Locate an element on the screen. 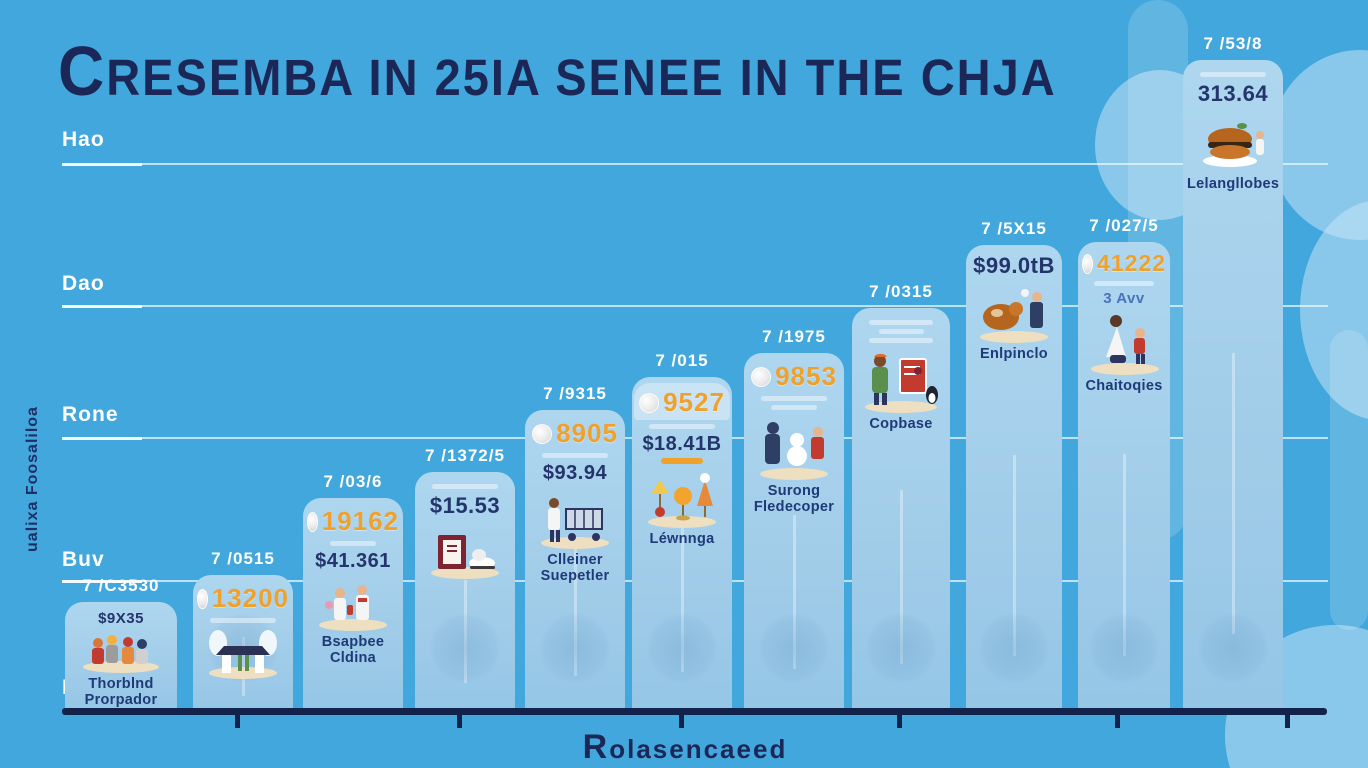 The image size is (1368, 768). burger-on-plate-illustration is located at coordinates (1233, 145).